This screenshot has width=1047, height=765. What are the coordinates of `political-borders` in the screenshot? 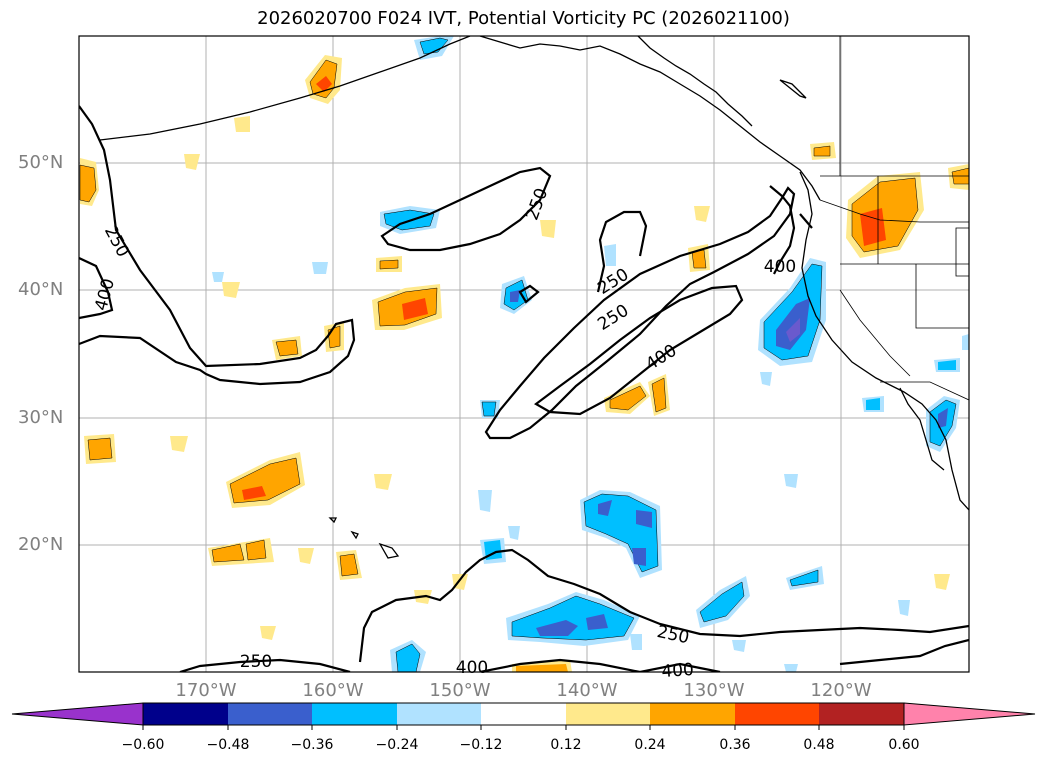 It's located at (894, 218).